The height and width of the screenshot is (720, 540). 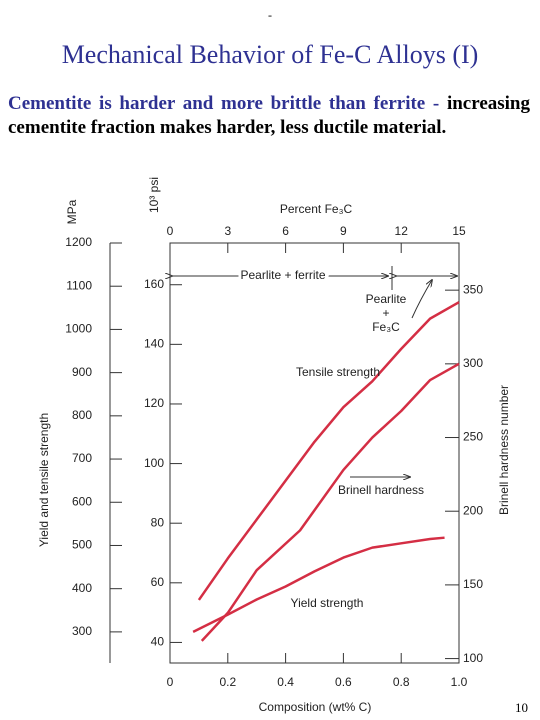 I want to click on annotation: Pearlite + ferrite, so click(x=282, y=275).